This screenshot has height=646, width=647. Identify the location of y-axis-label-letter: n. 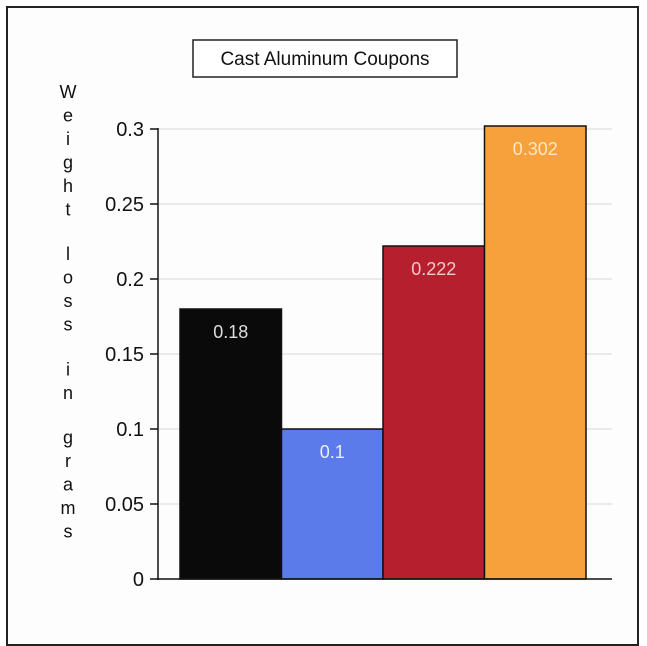
(68, 393).